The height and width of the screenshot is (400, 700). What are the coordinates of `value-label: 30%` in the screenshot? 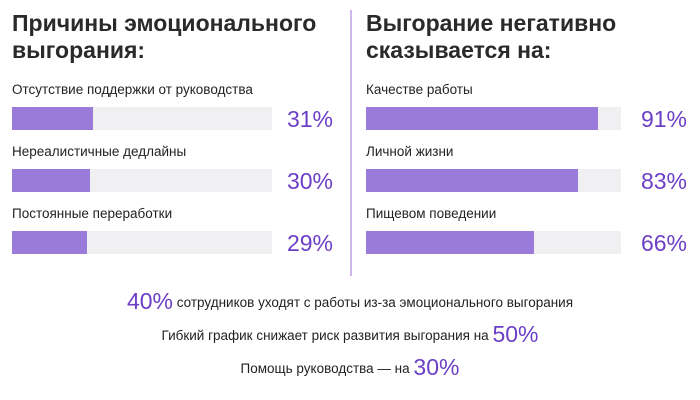 It's located at (309, 181).